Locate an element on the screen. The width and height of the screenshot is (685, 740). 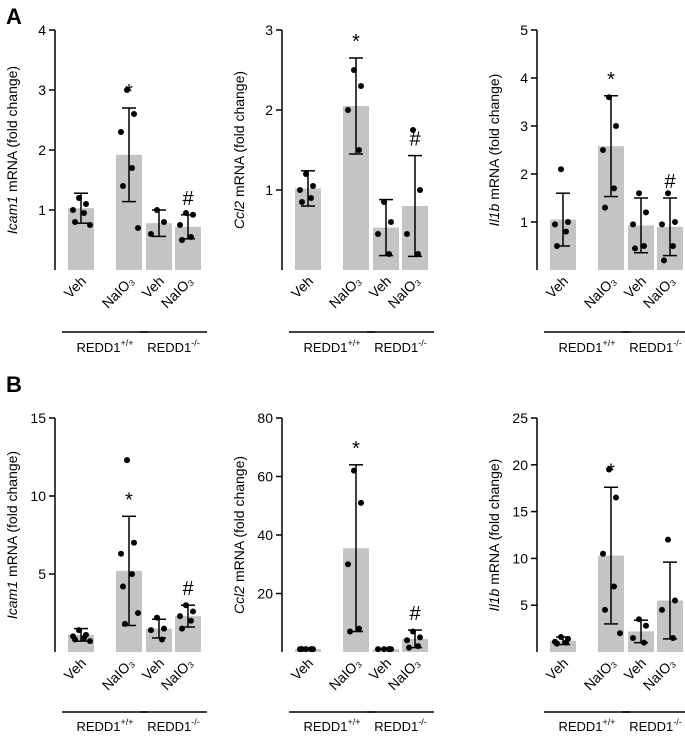
x-tick-label: Veh is located at coordinates (75, 287).